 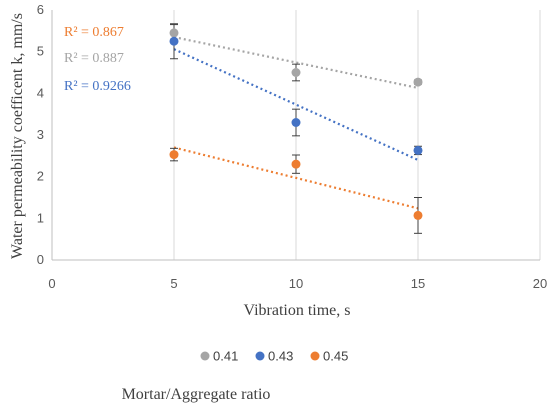 I want to click on y-tick-label: 4, so click(x=40, y=92).